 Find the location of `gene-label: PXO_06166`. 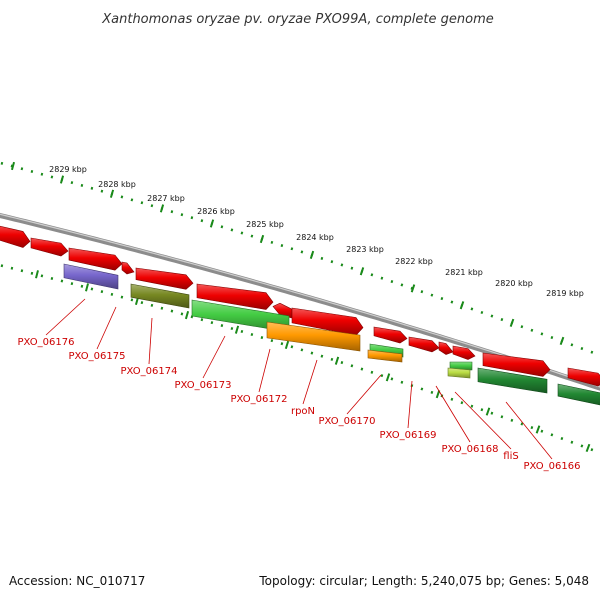

gene-label: PXO_06166 is located at coordinates (552, 466).